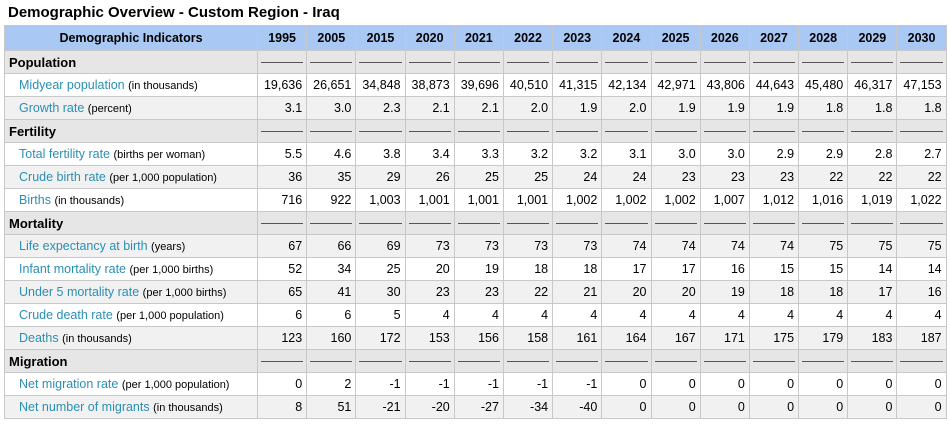 This screenshot has height=433, width=950. I want to click on value-cell: 34,848, so click(380, 85).